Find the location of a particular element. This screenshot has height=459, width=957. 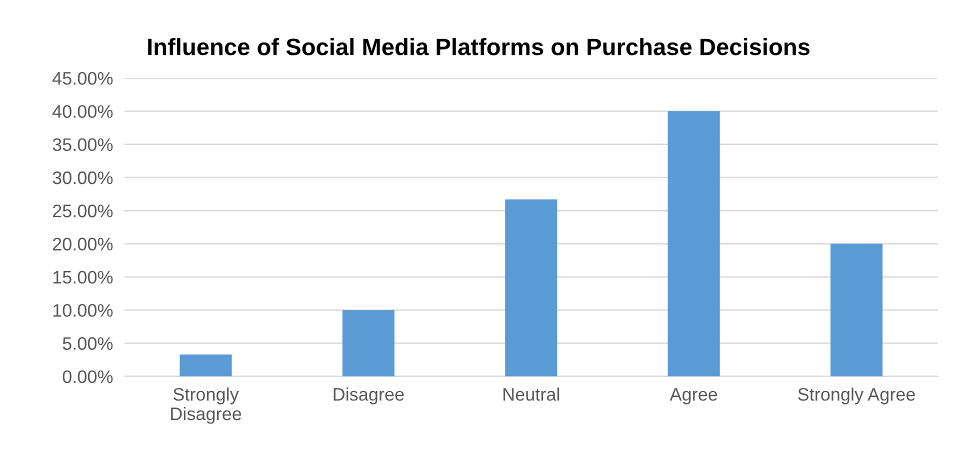

y-tick-label: 5.00% is located at coordinates (87, 343).